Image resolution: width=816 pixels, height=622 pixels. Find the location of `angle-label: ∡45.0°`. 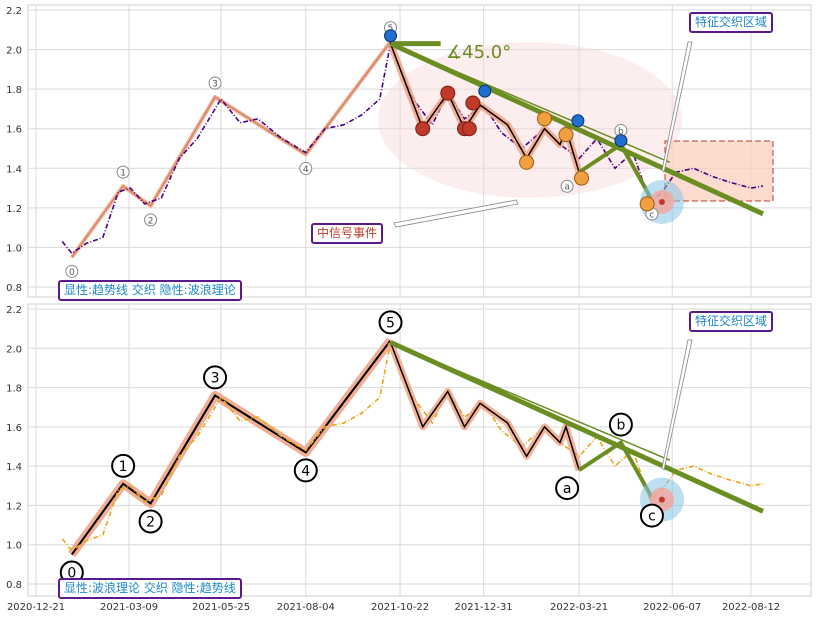

angle-label: ∡45.0° is located at coordinates (479, 52).